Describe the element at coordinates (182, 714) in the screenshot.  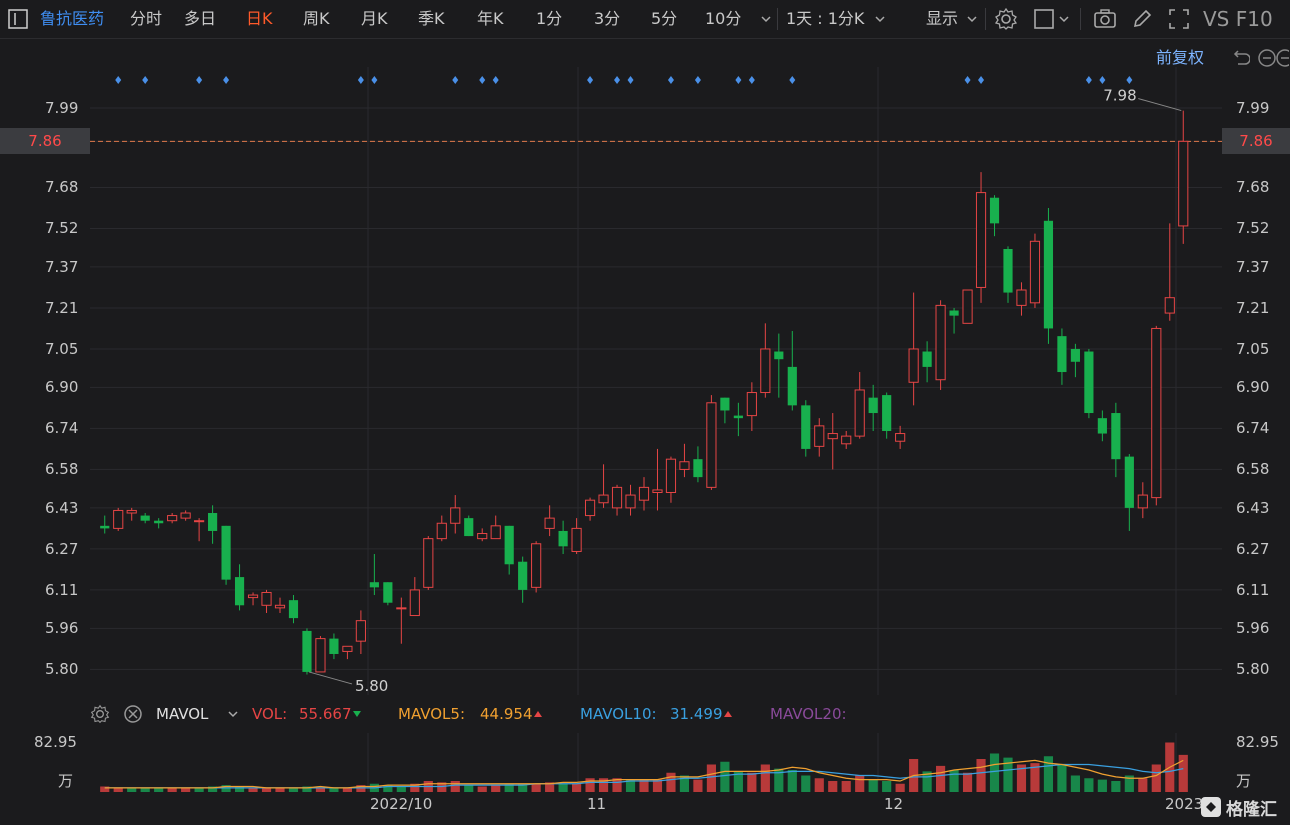
I see `indicator-name: MAVOL` at that location.